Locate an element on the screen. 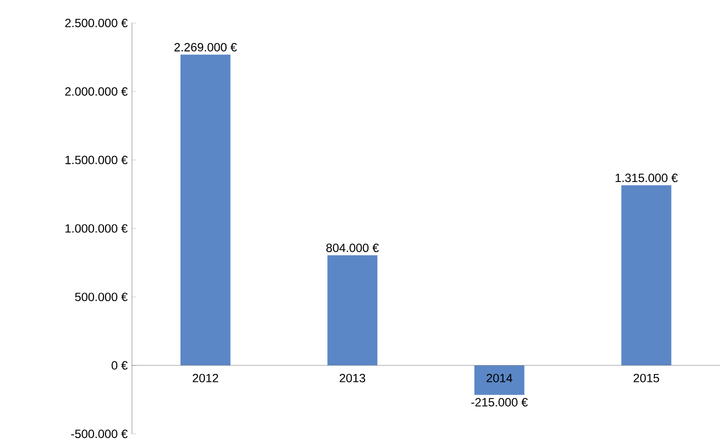 This screenshot has height=442, width=720. data-label: -215.000 € is located at coordinates (499, 402).